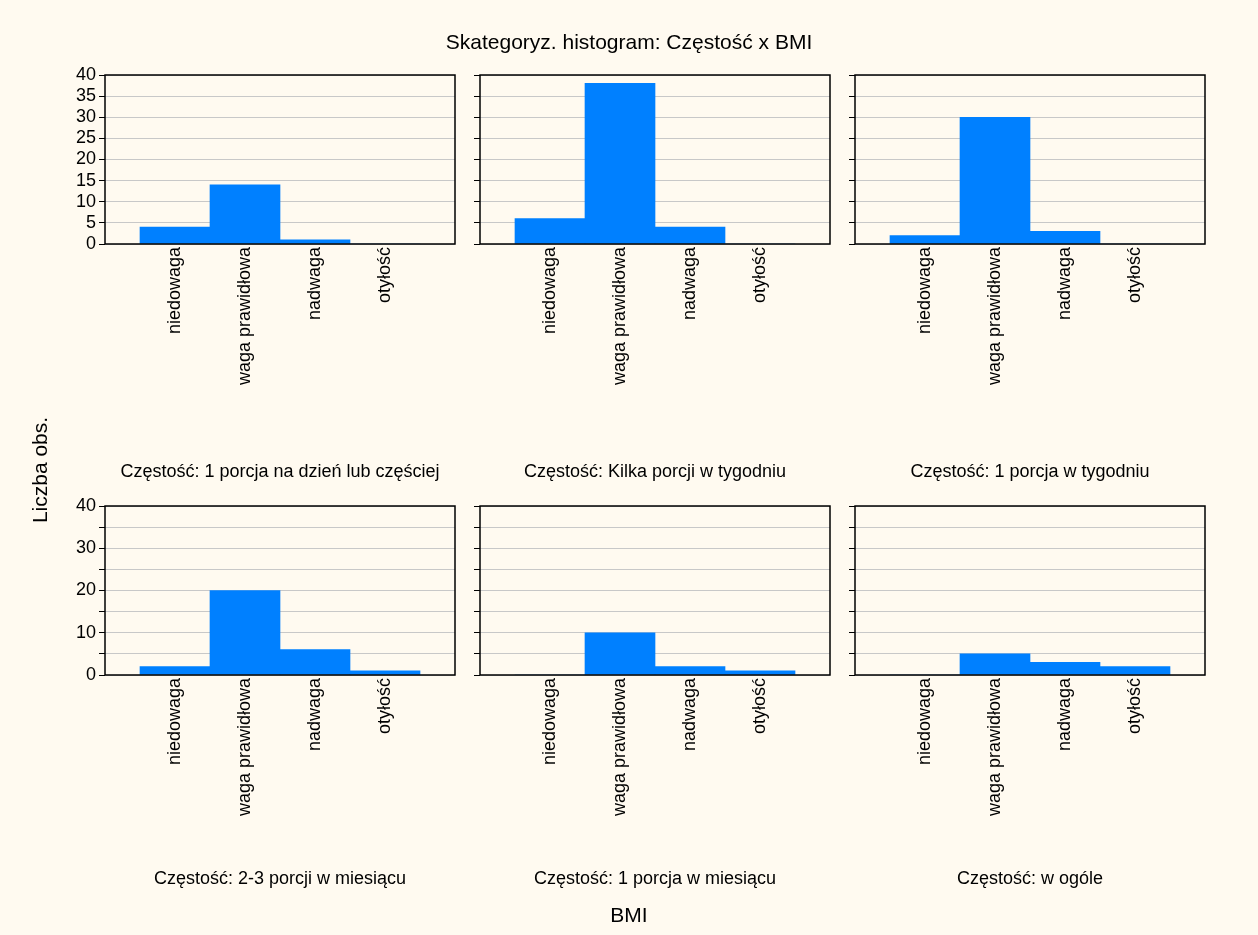  I want to click on x-axis-title: Częstość: 1 porcja w miesiącu, so click(655, 878).